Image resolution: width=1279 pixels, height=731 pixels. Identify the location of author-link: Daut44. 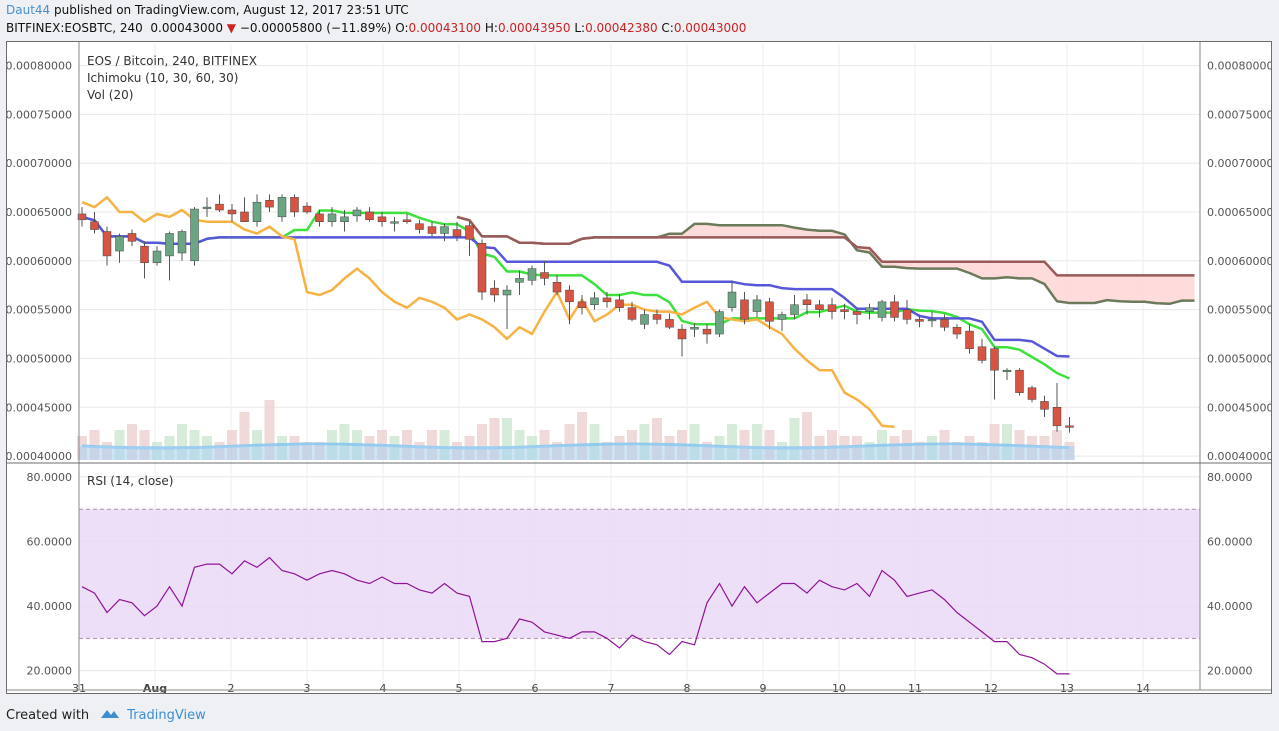
(28, 10).